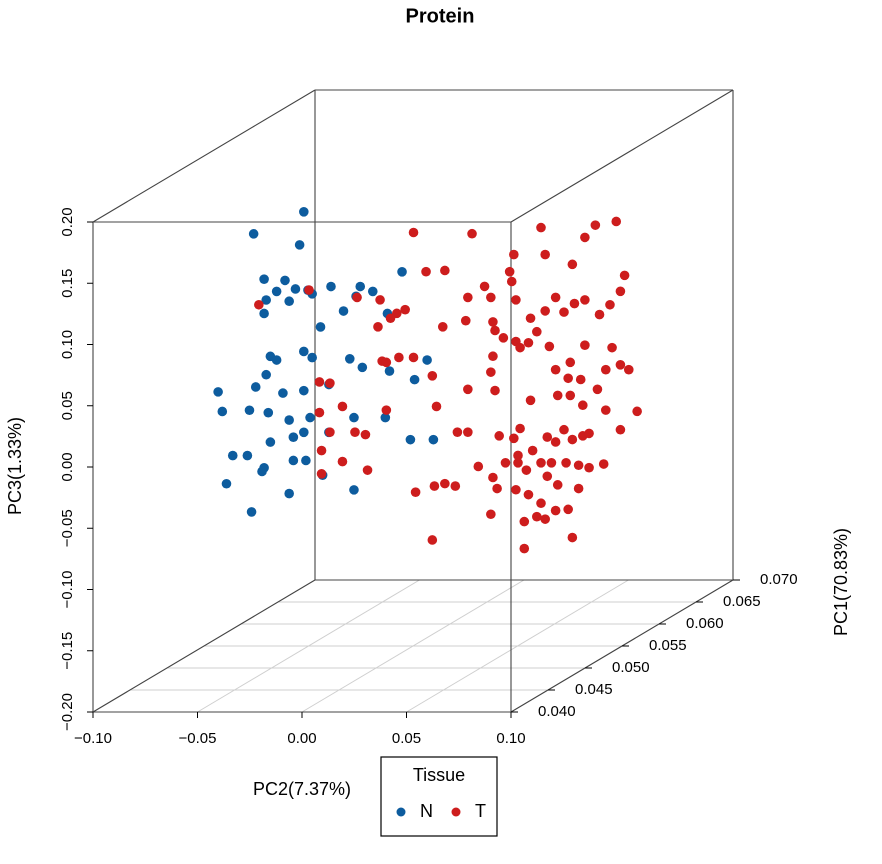  I want to click on y-tick-label: 0.065, so click(742, 601).